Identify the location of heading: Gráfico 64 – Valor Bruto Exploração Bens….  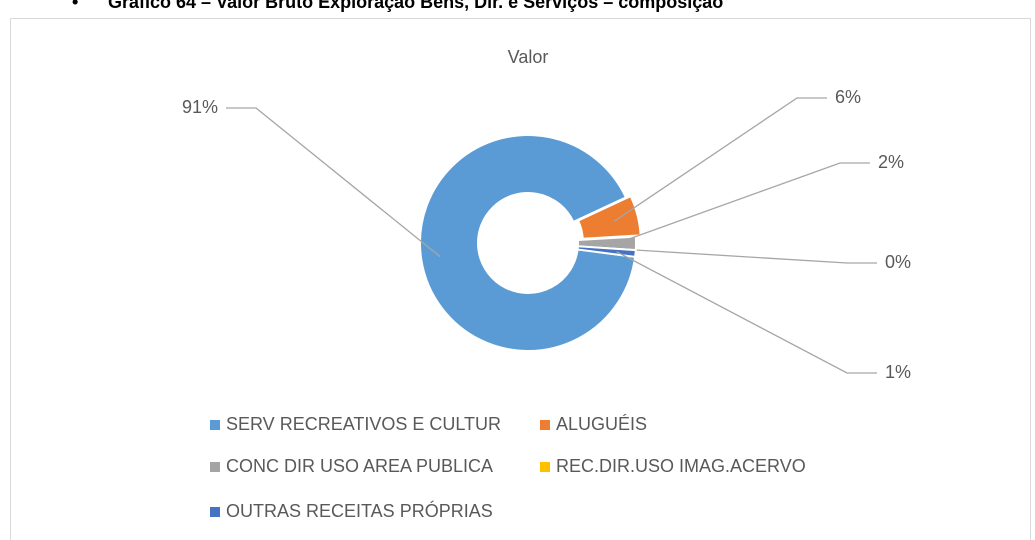
(415, 6).